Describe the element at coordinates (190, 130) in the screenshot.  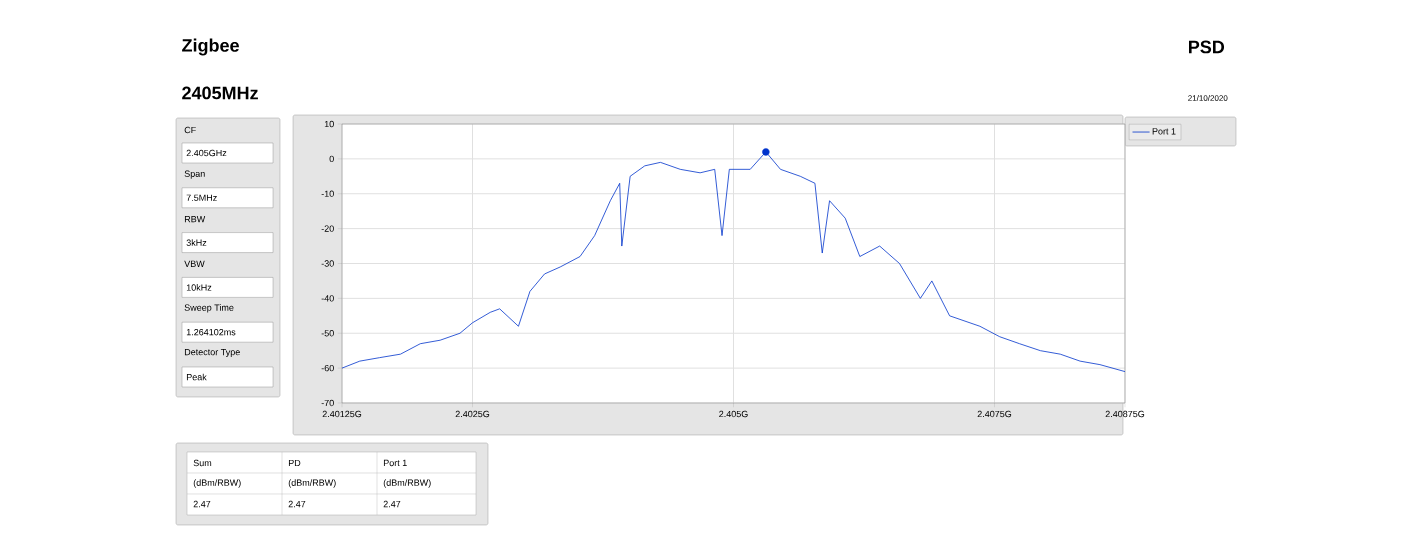
I see `text: CF` at that location.